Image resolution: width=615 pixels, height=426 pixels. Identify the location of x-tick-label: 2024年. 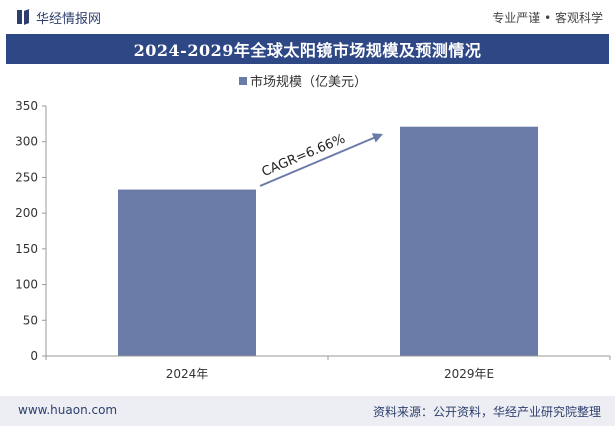
(187, 374).